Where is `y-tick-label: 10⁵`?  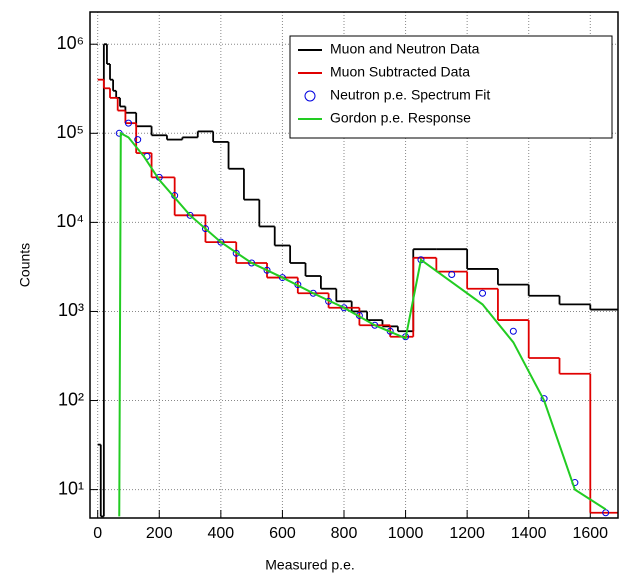 y-tick-label: 10⁵ is located at coordinates (70, 132).